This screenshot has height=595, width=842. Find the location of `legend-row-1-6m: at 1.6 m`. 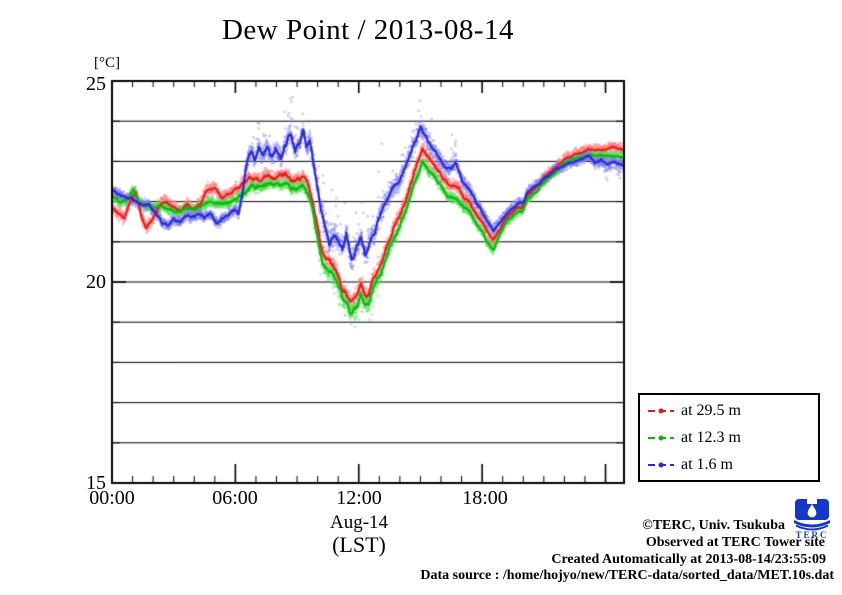

legend-row-1-6m: at 1.6 m is located at coordinates (731, 464).